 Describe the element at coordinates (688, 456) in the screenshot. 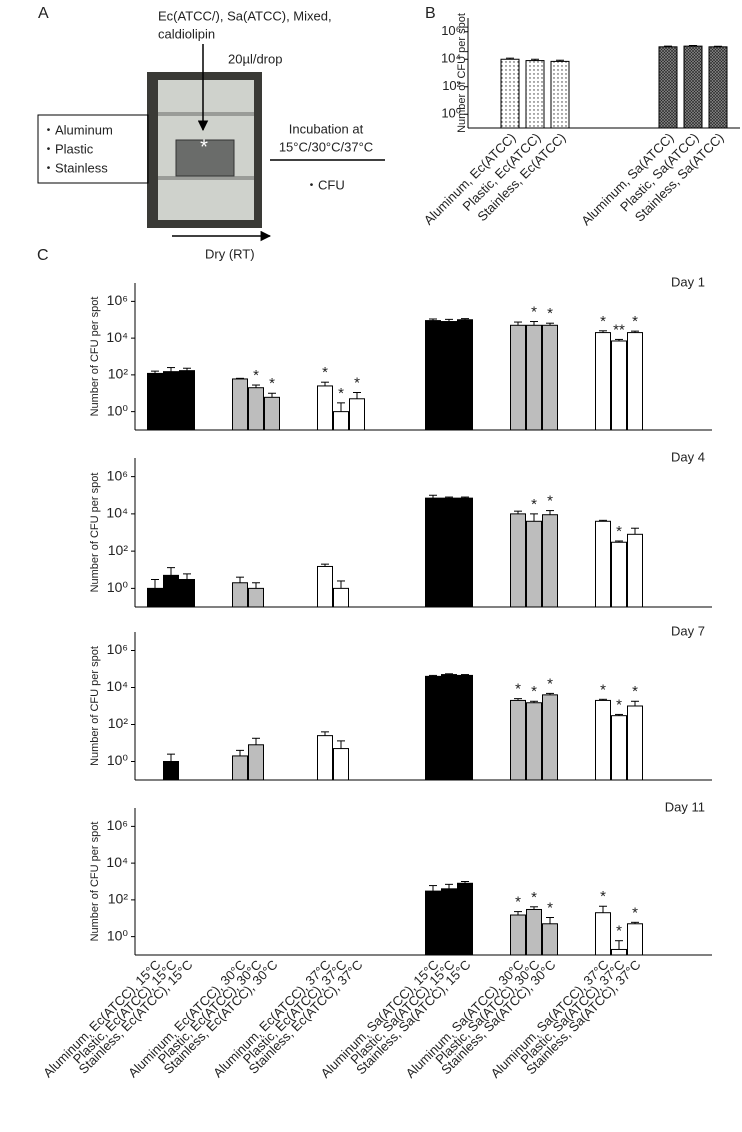

I see `chart-title: Day 4` at that location.